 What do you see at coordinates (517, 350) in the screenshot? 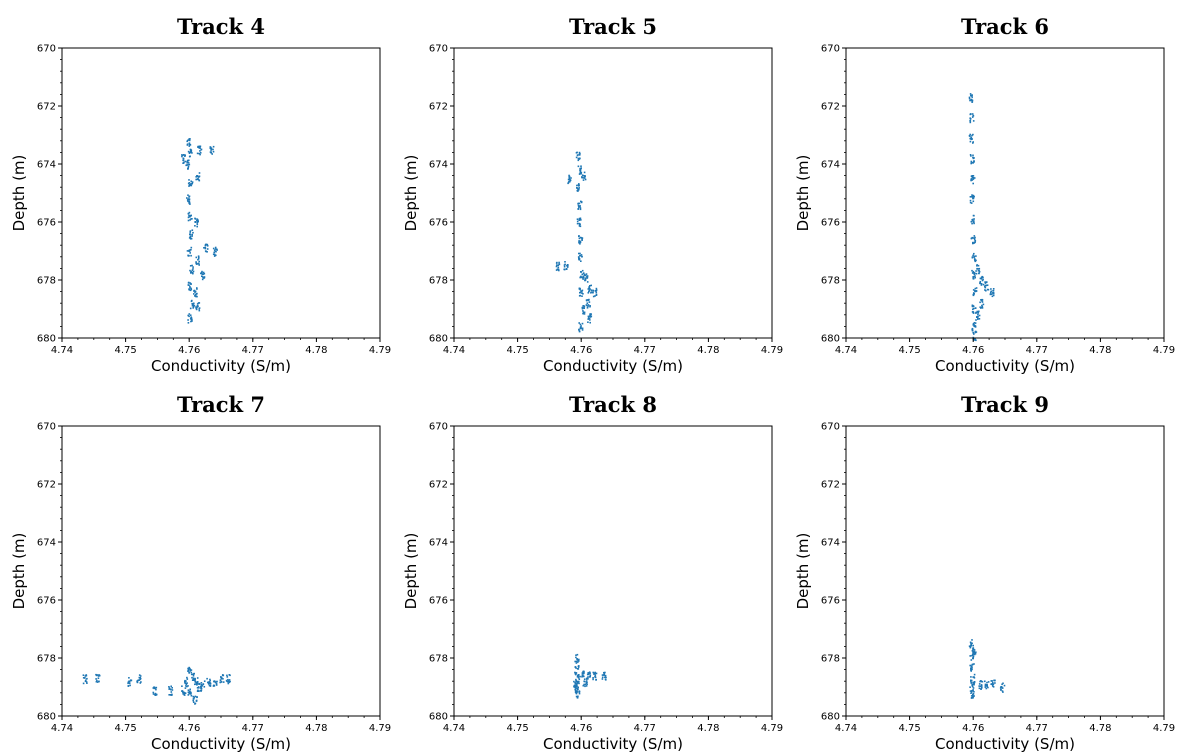
I see `x-tick-label: 4.75` at bounding box center [517, 350].